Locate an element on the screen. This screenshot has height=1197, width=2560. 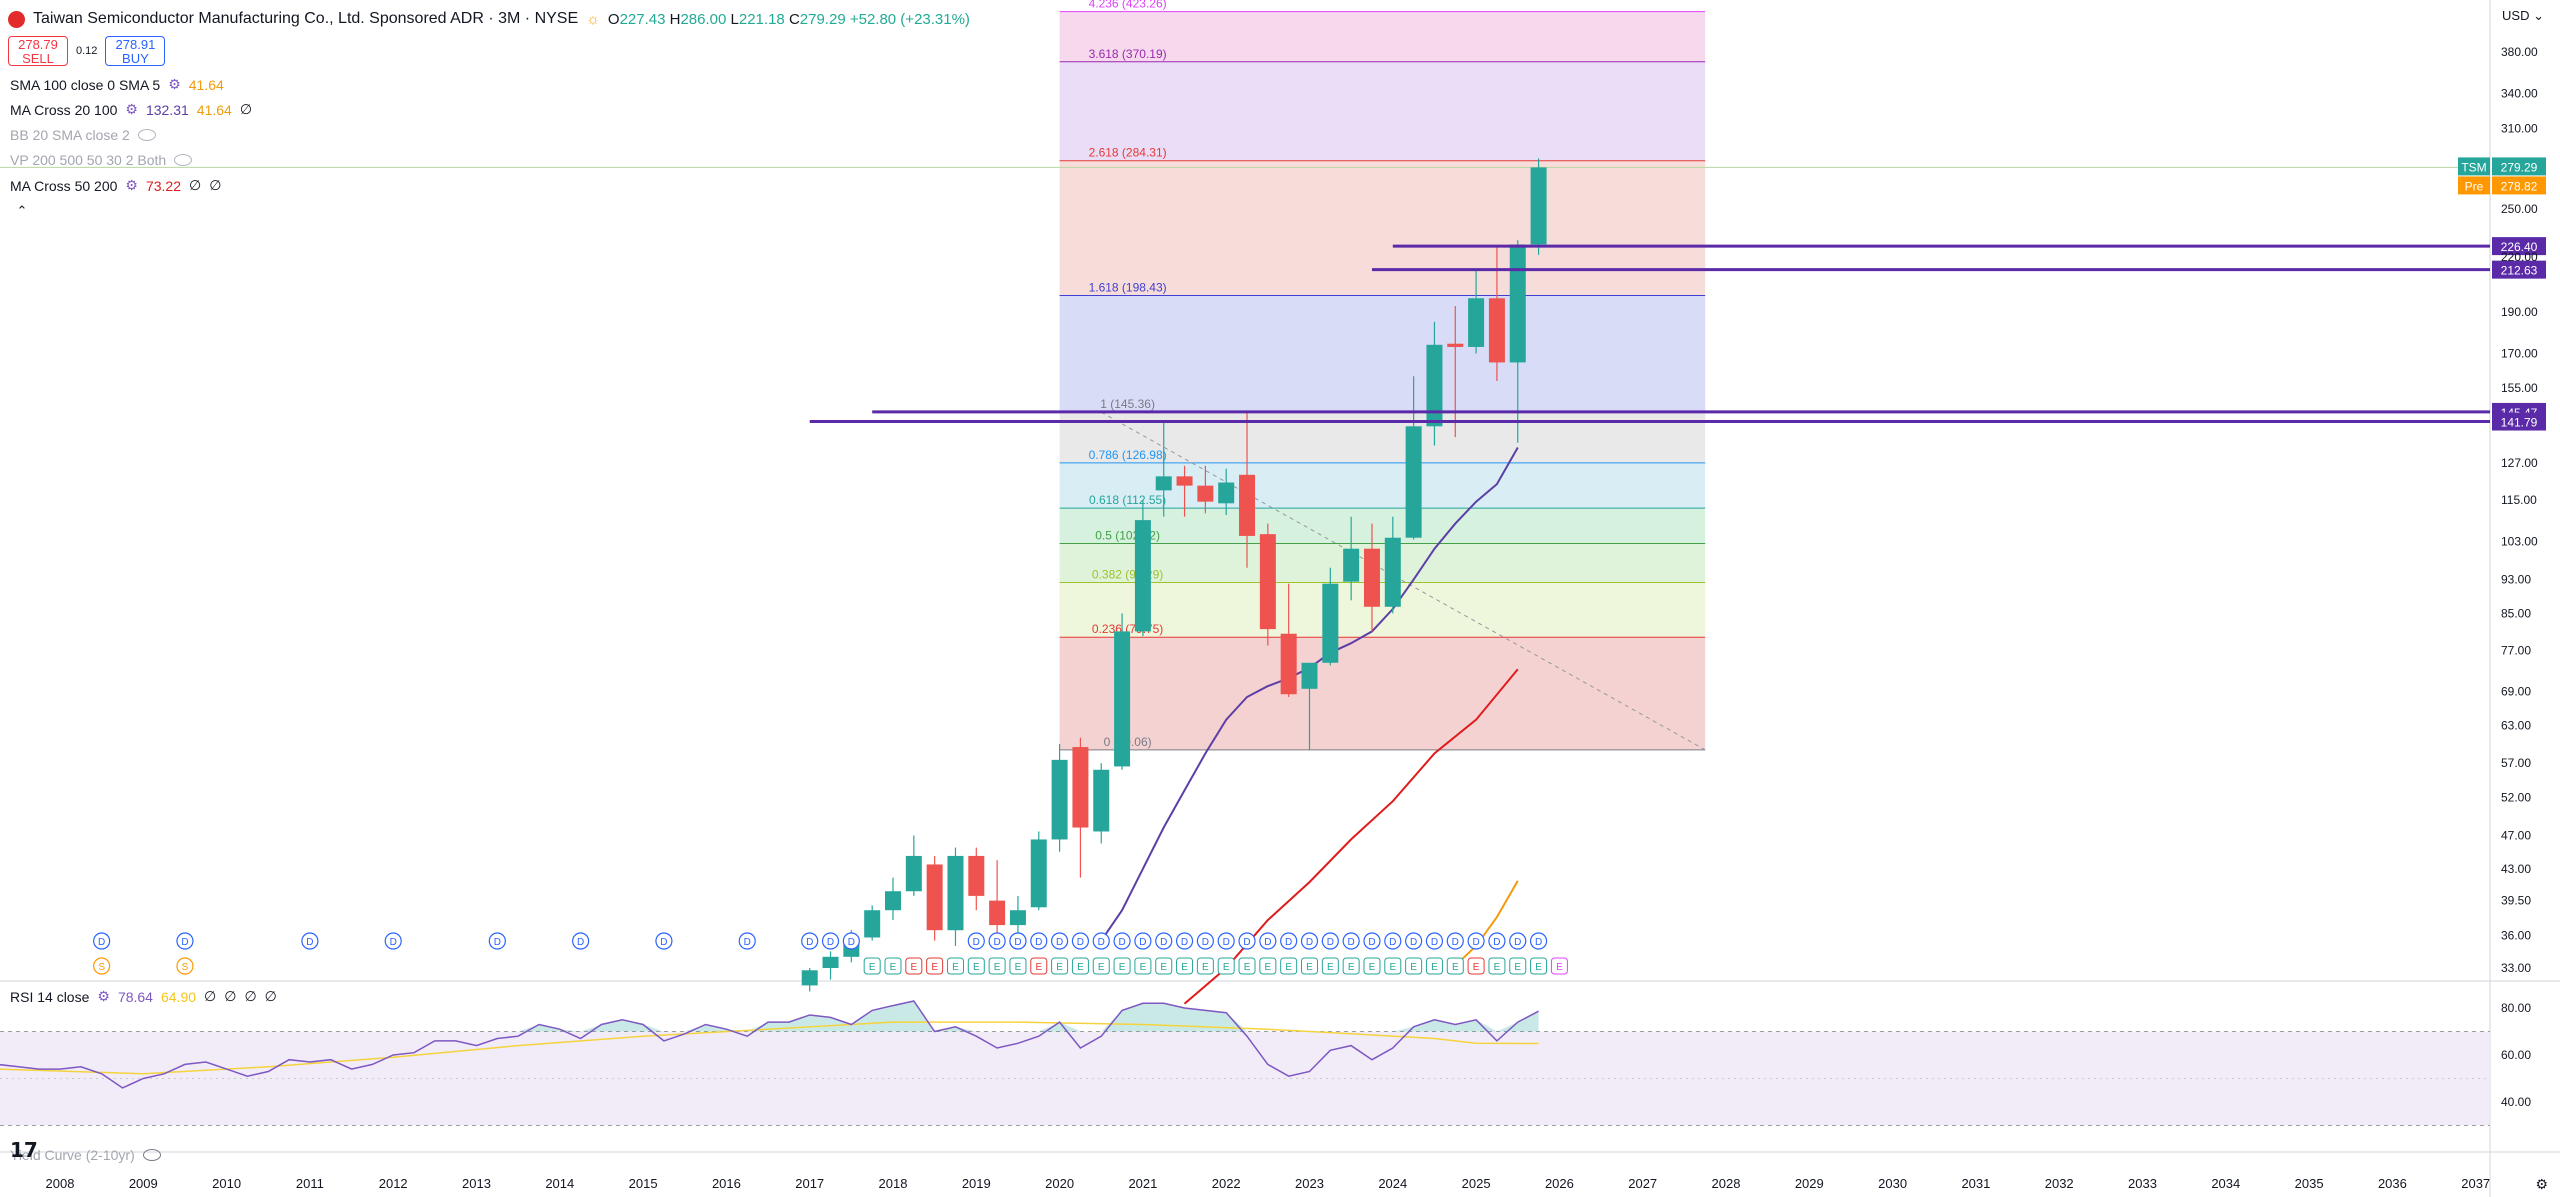
indicator-sma100: SMA 100 close 0 SMA 5 ⚙ 41.64 is located at coordinates (117, 84).